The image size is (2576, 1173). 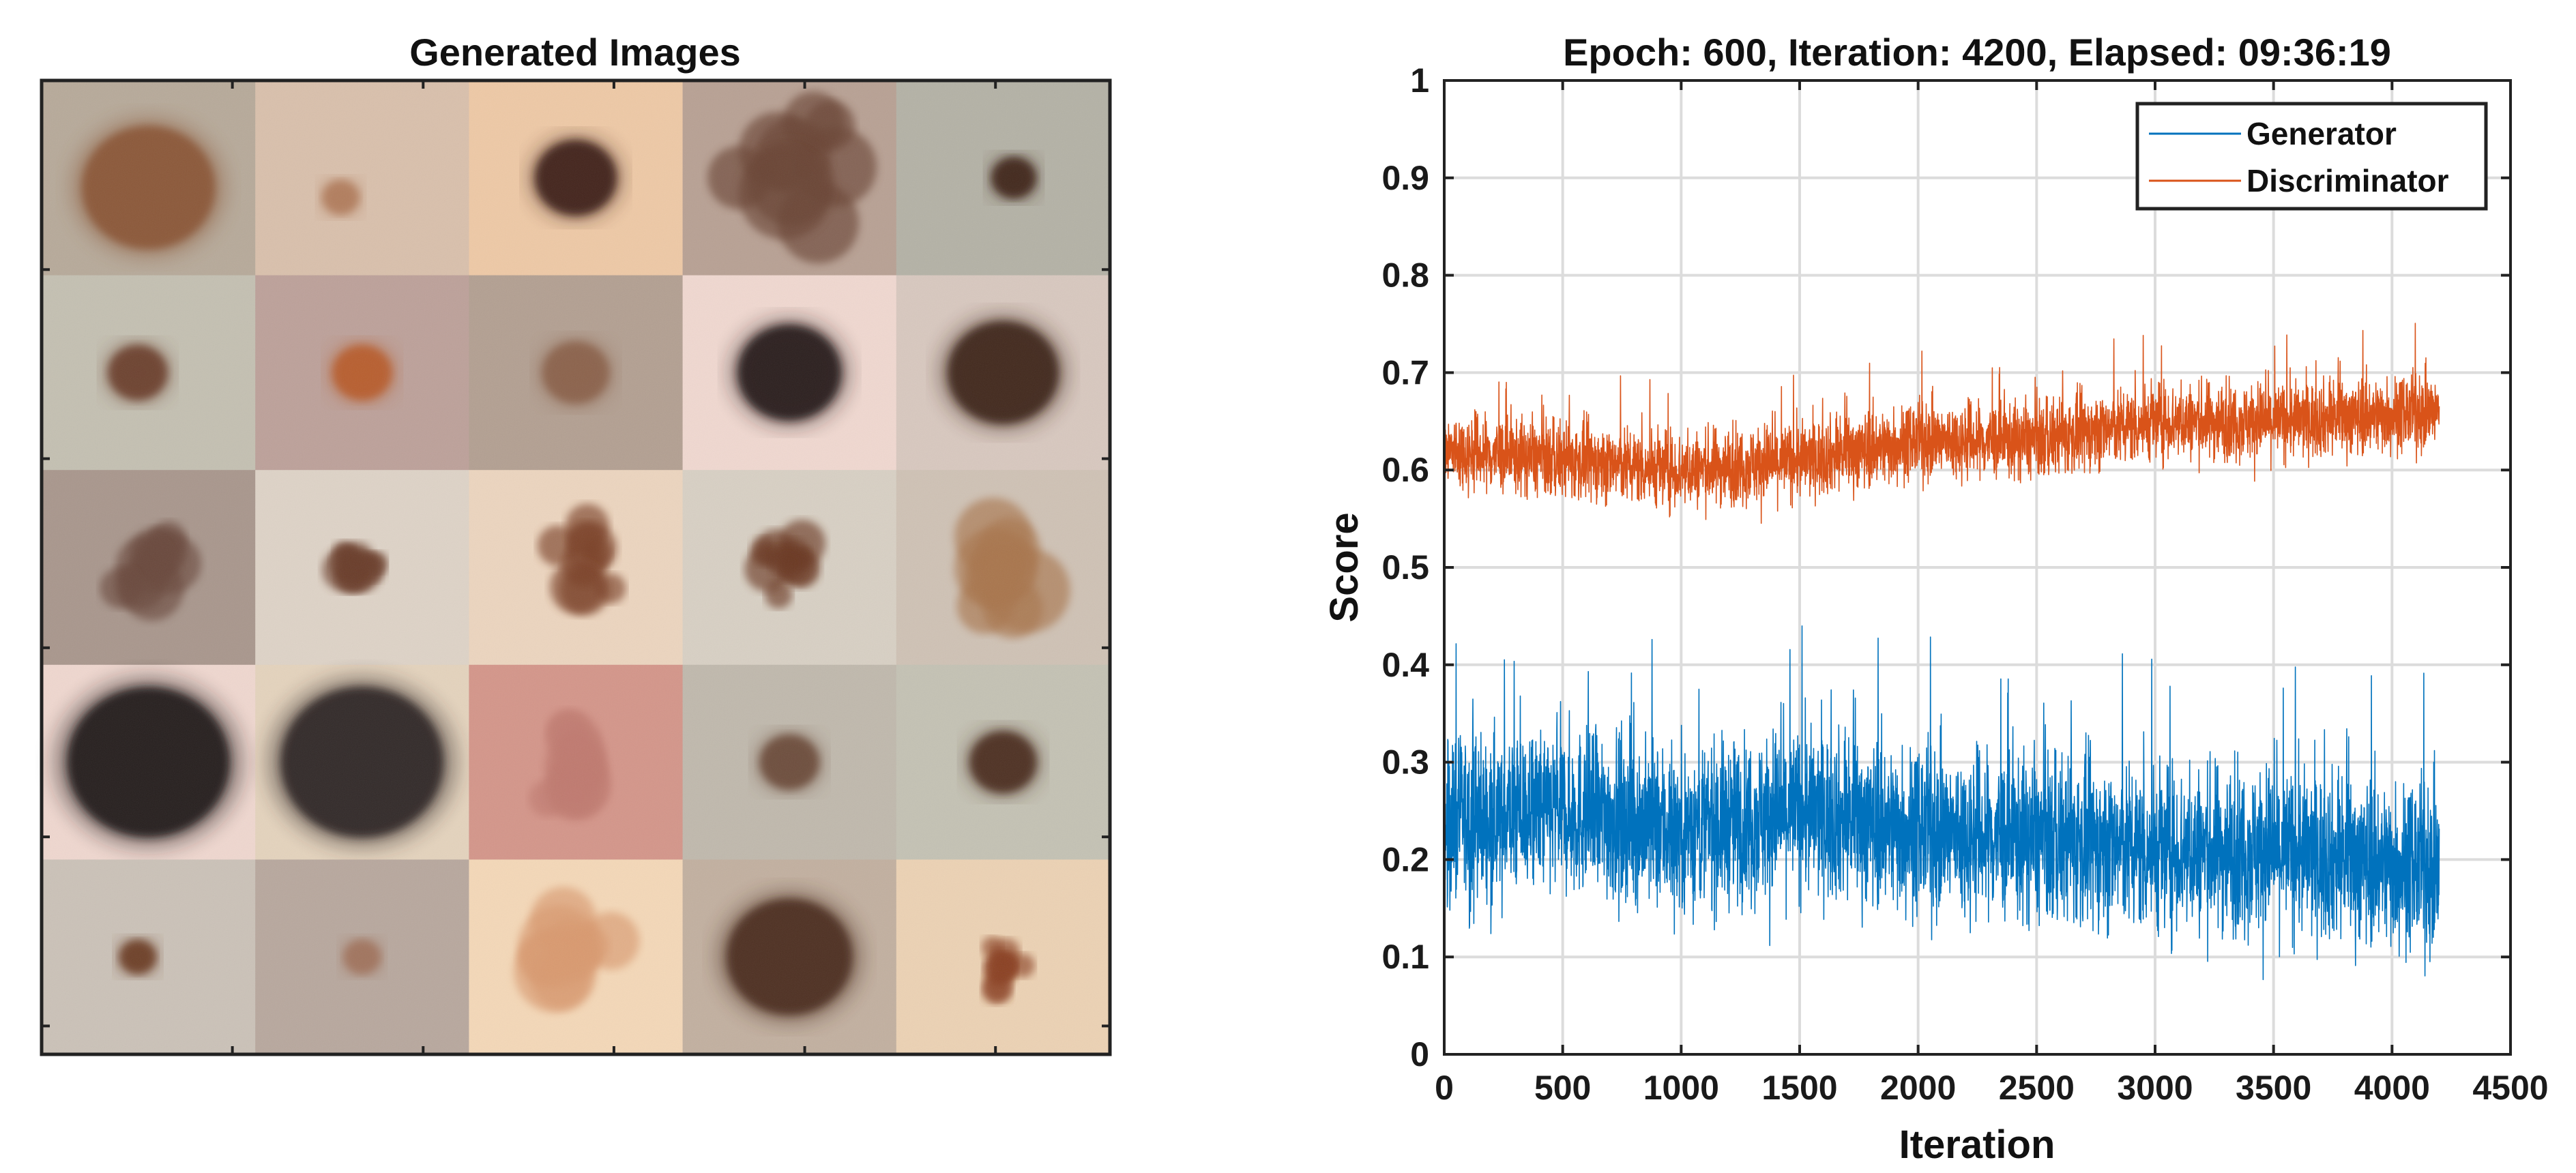 What do you see at coordinates (2273, 1088) in the screenshot?
I see `x-tick-label: 3500` at bounding box center [2273, 1088].